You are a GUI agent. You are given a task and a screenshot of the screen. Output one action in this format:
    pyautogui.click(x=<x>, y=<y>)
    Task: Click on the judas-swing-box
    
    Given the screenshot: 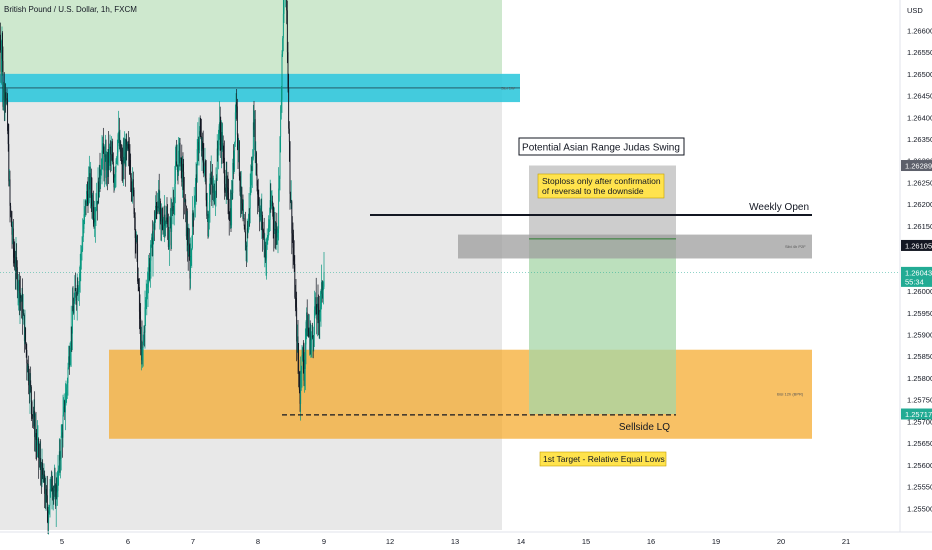 What is the action you would take?
    pyautogui.click(x=601, y=146)
    